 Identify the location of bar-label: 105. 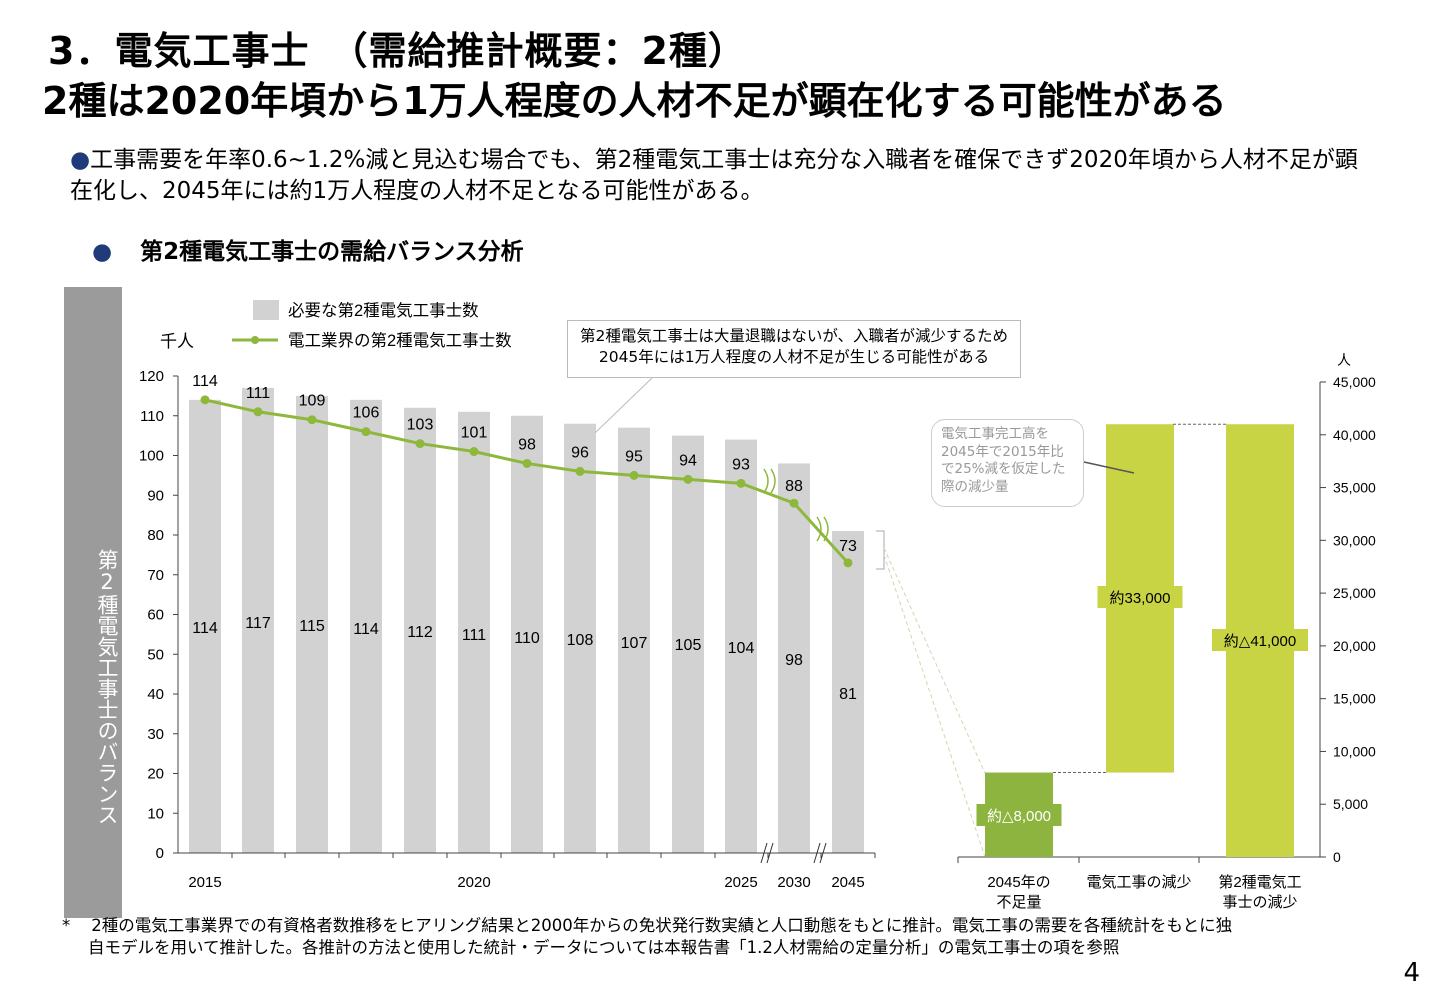
(688, 645).